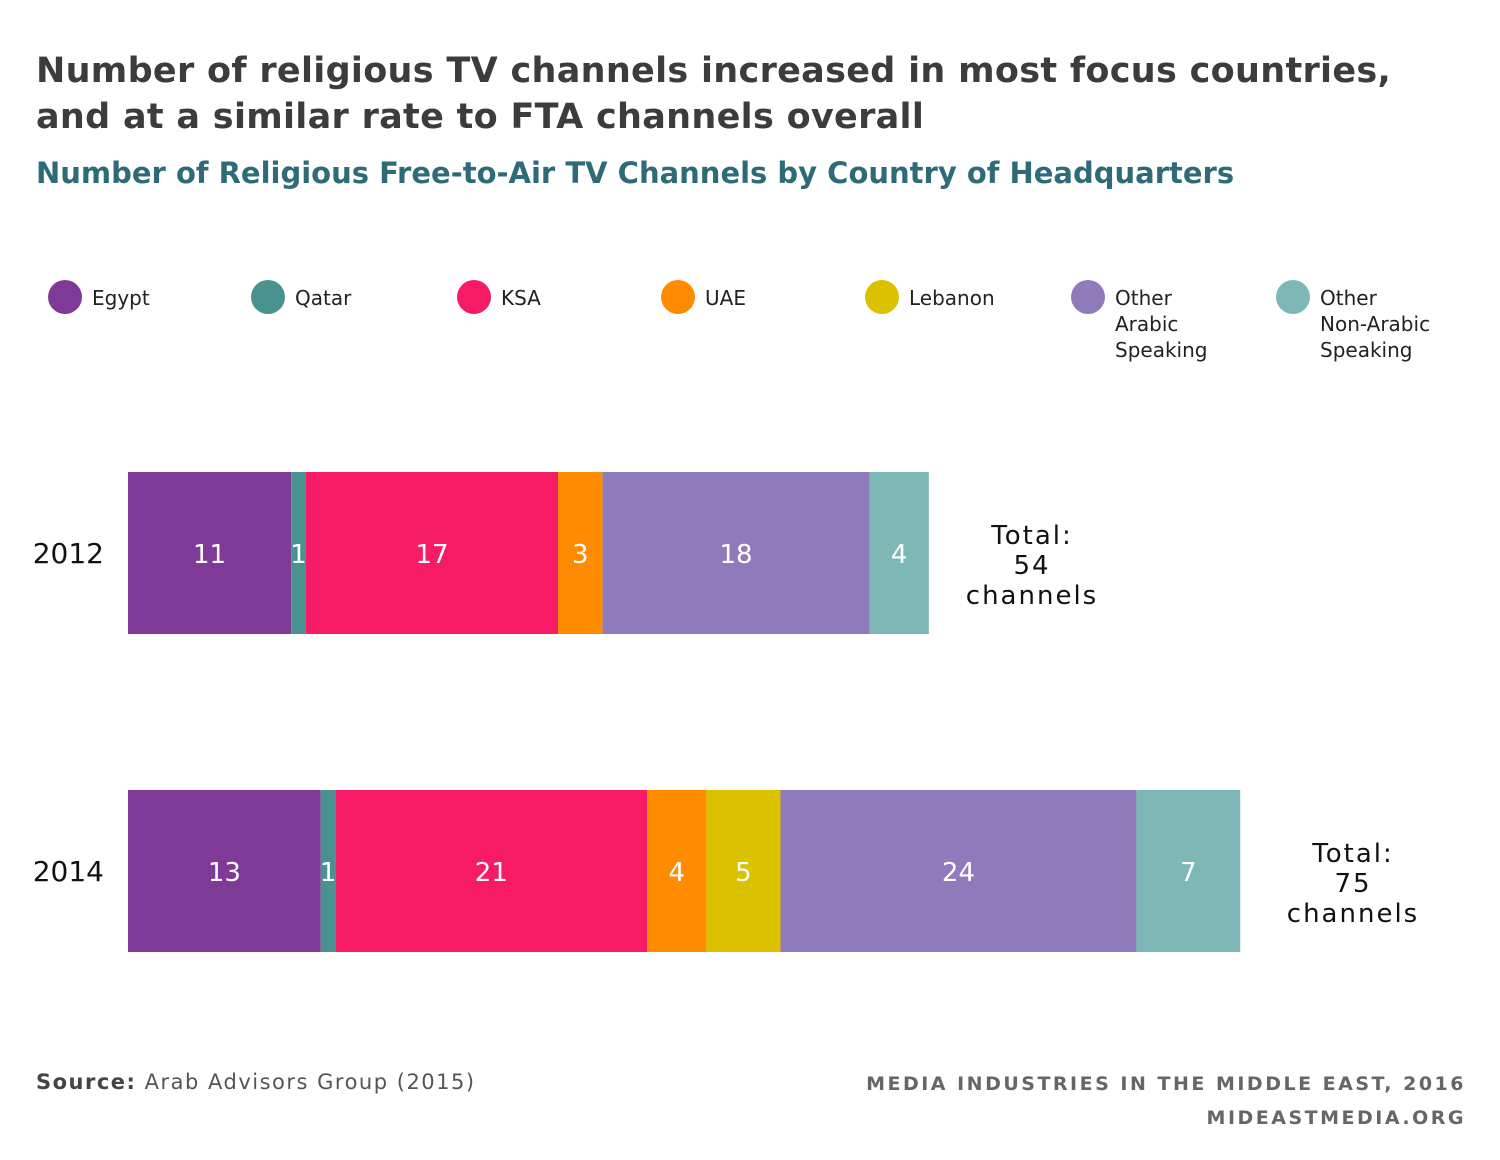 This screenshot has width=1500, height=1160. What do you see at coordinates (521, 298) in the screenshot?
I see `legend-label: KSA` at bounding box center [521, 298].